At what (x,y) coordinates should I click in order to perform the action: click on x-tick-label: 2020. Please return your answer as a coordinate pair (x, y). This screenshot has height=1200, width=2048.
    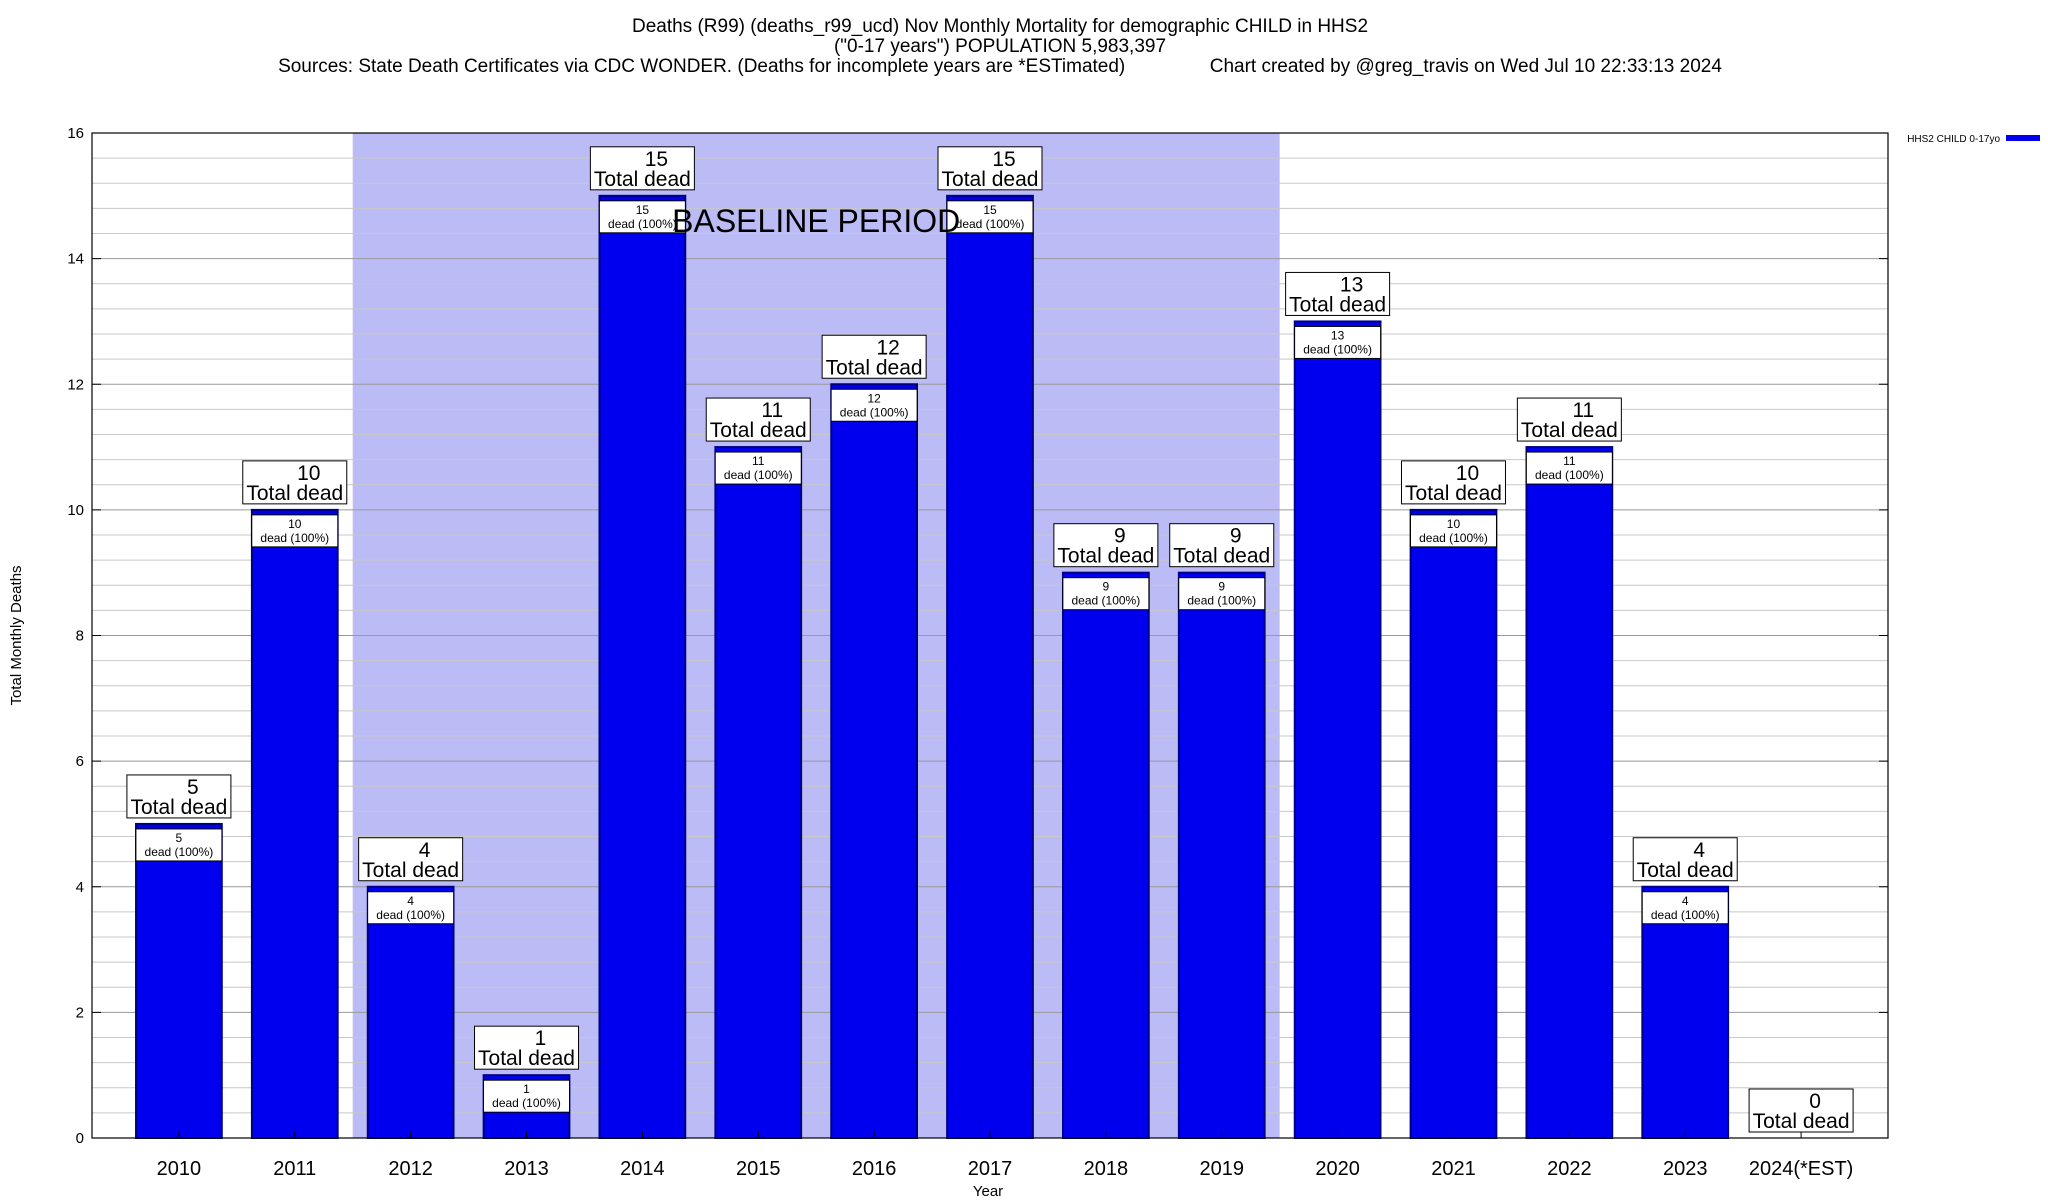
    Looking at the image, I should click on (1337, 1169).